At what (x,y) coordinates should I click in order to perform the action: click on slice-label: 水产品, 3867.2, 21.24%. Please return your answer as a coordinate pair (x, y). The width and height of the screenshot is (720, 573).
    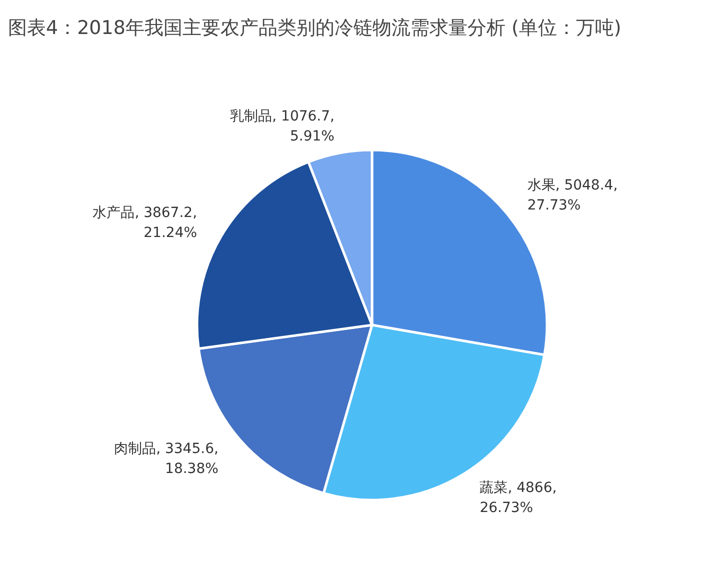
    Looking at the image, I should click on (145, 223).